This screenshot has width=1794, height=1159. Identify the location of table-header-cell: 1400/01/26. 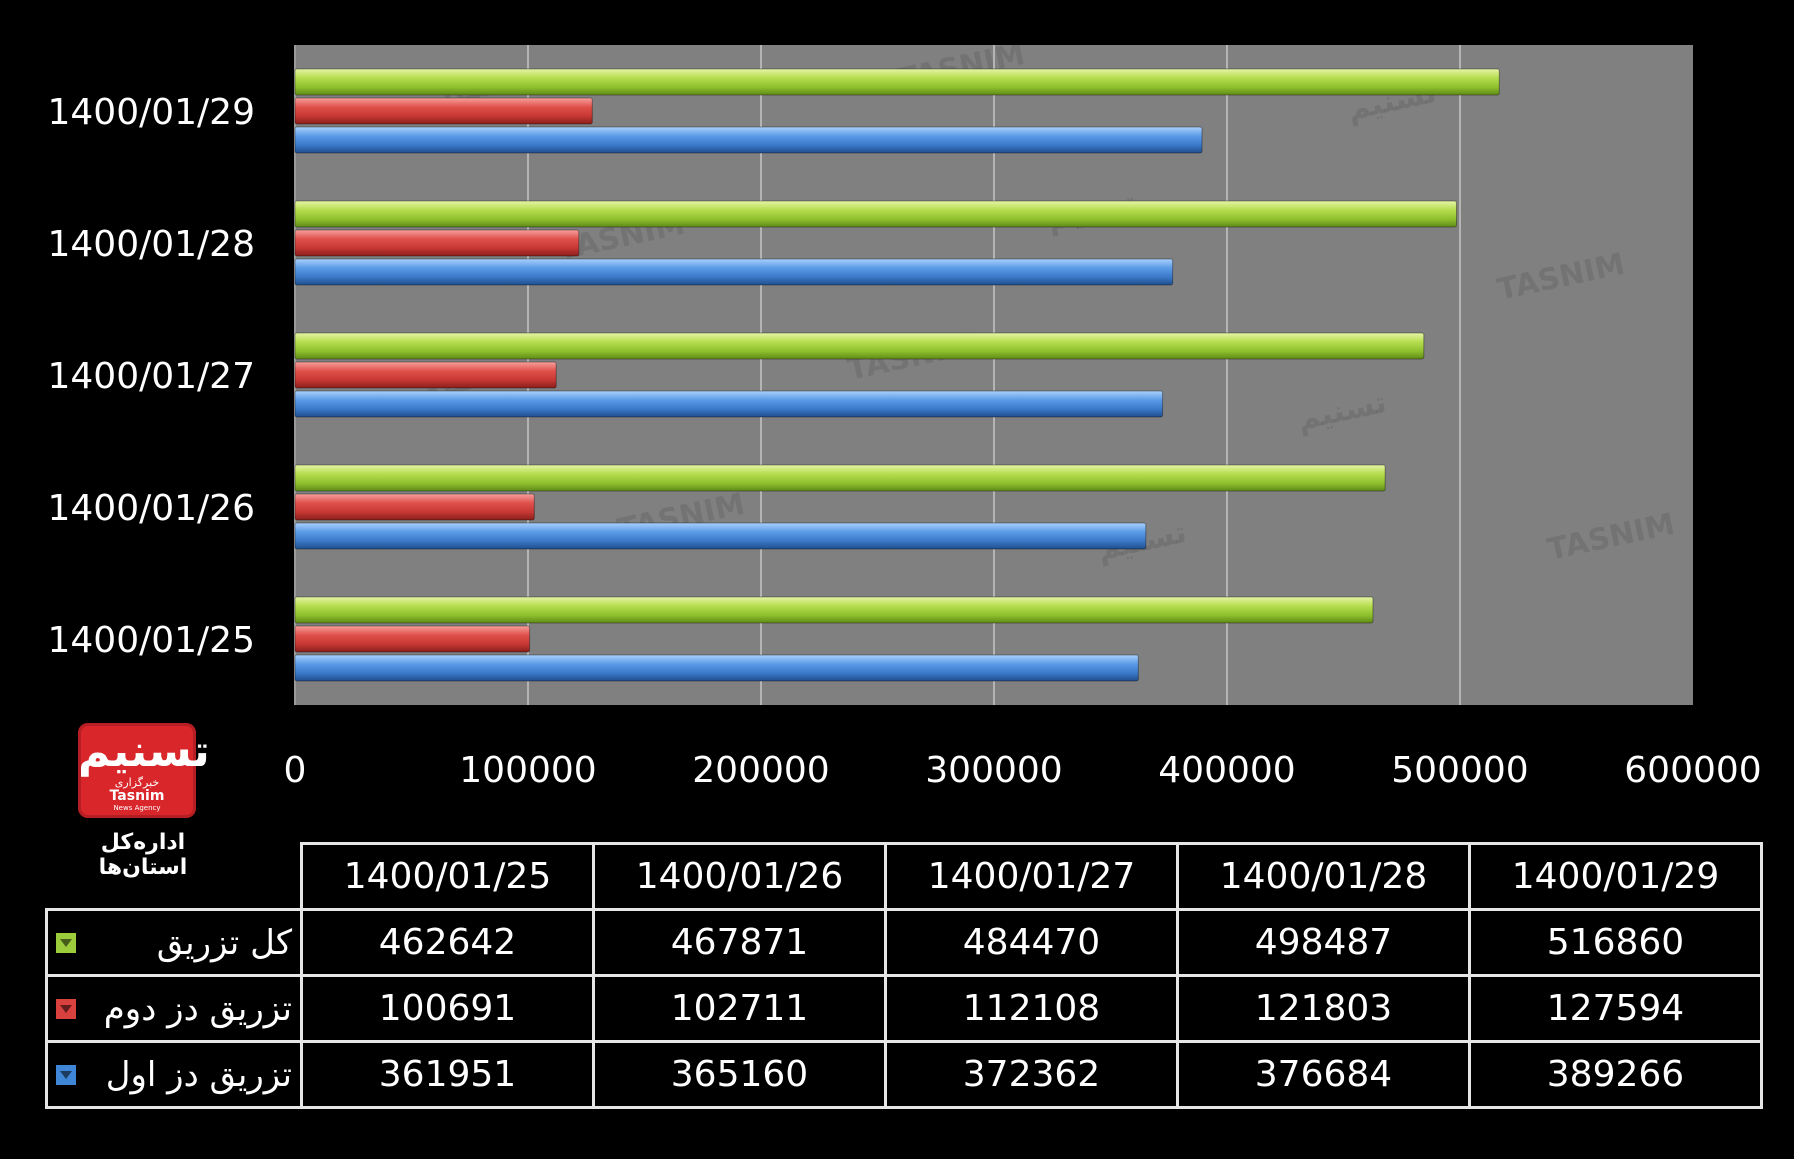
(739, 876).